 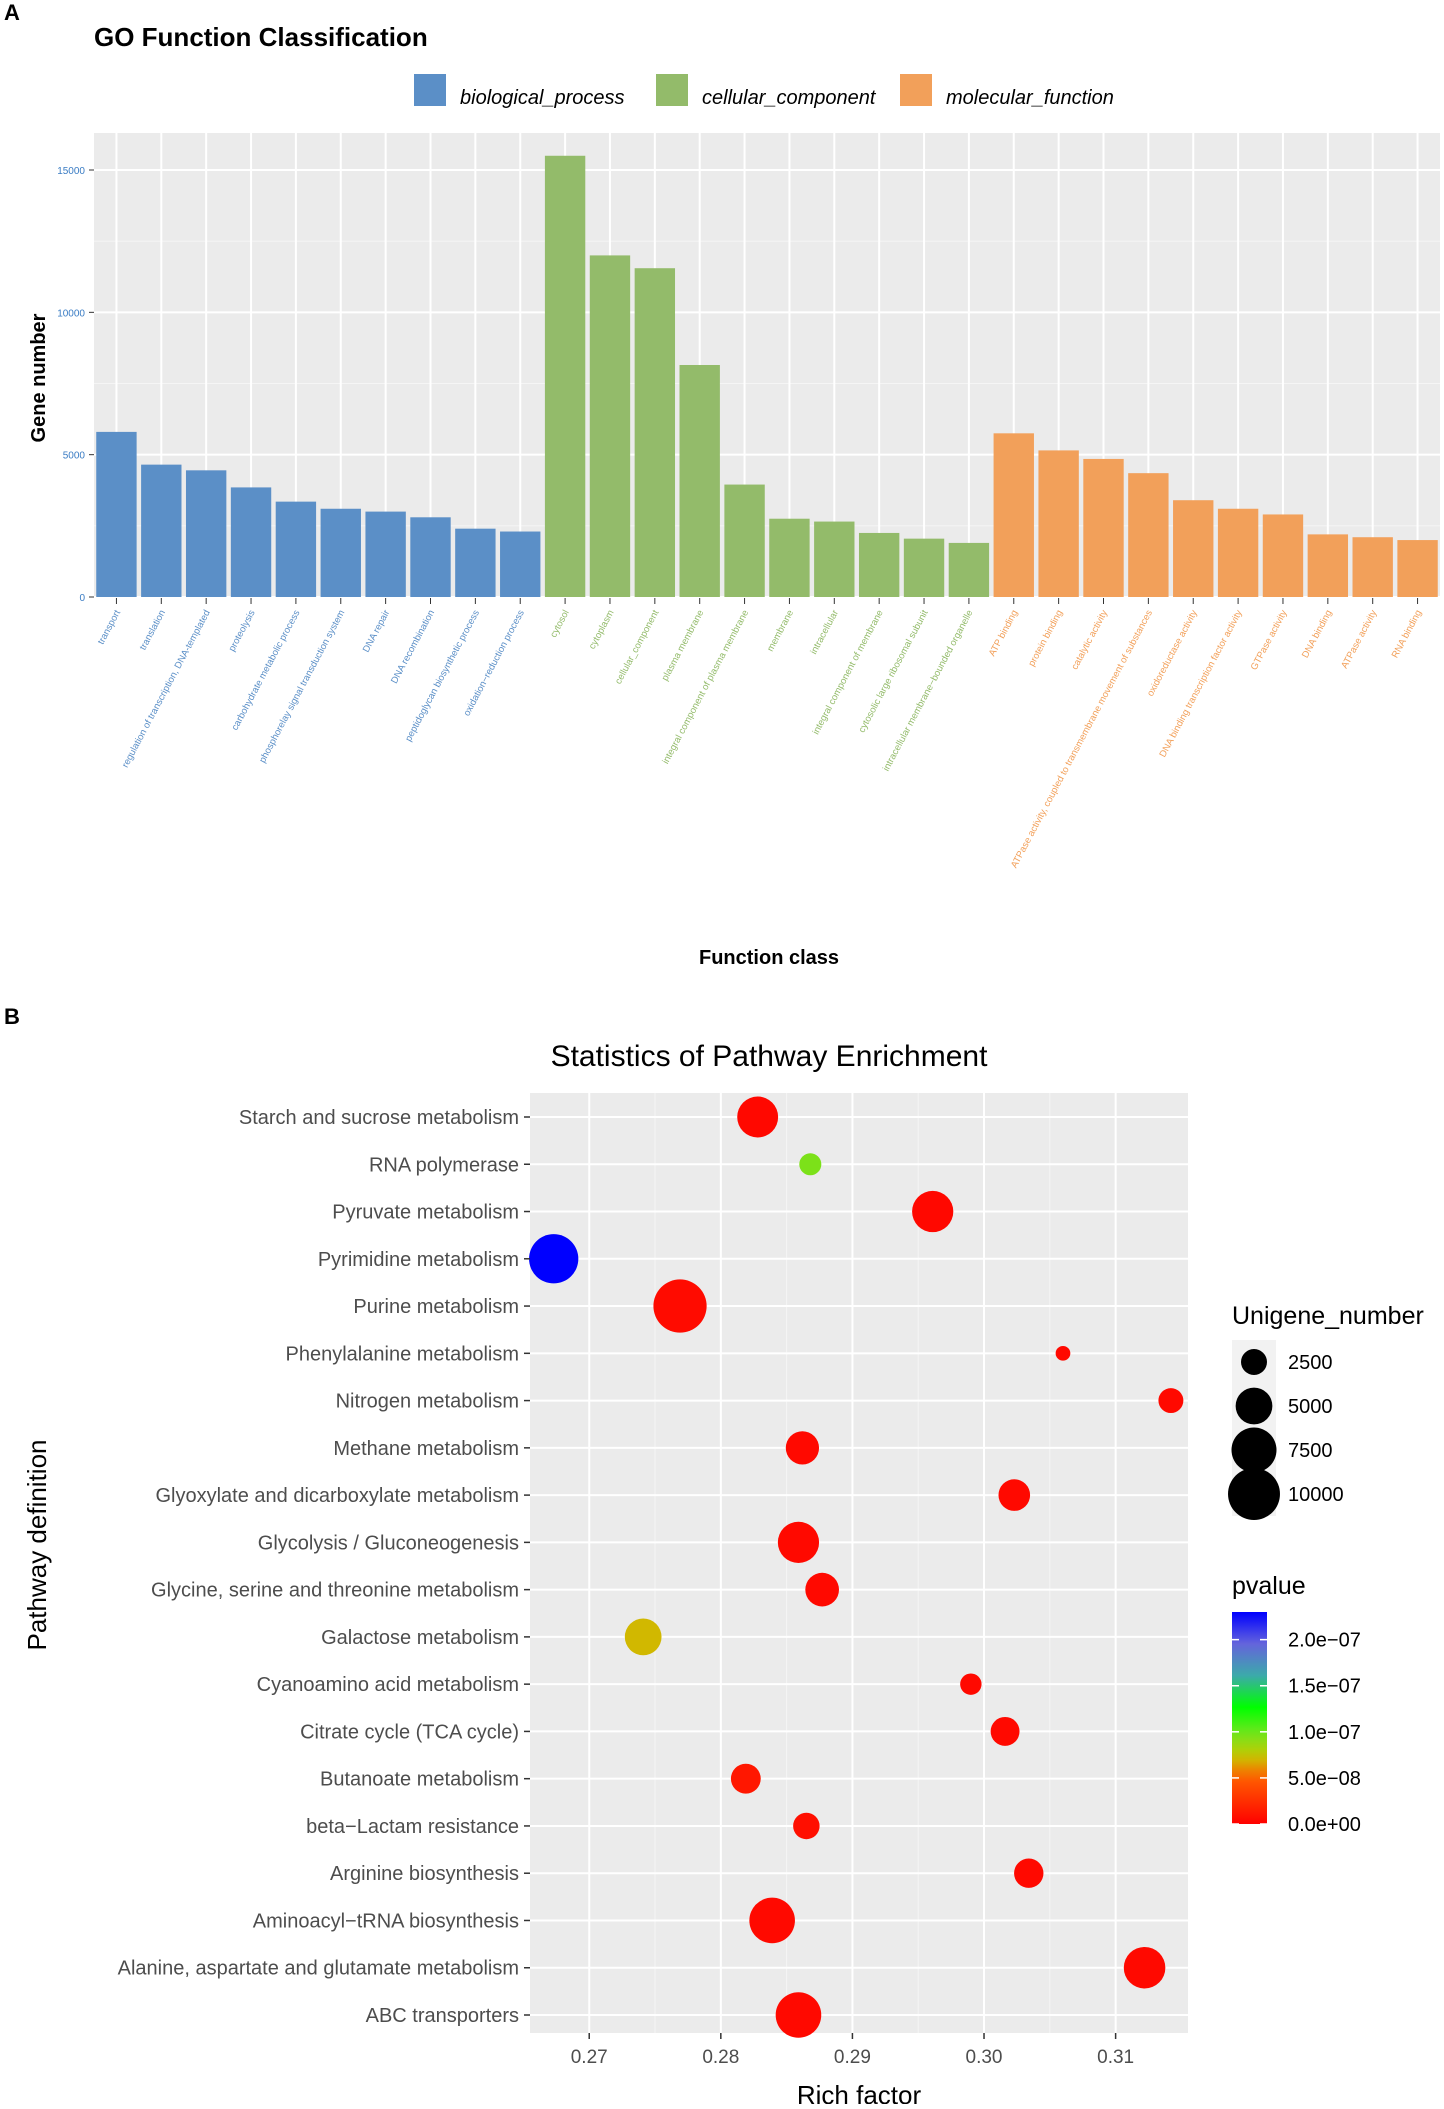 What do you see at coordinates (705, 687) in the screenshot?
I see `x-tick-label-14: integral component of plasma membrane` at bounding box center [705, 687].